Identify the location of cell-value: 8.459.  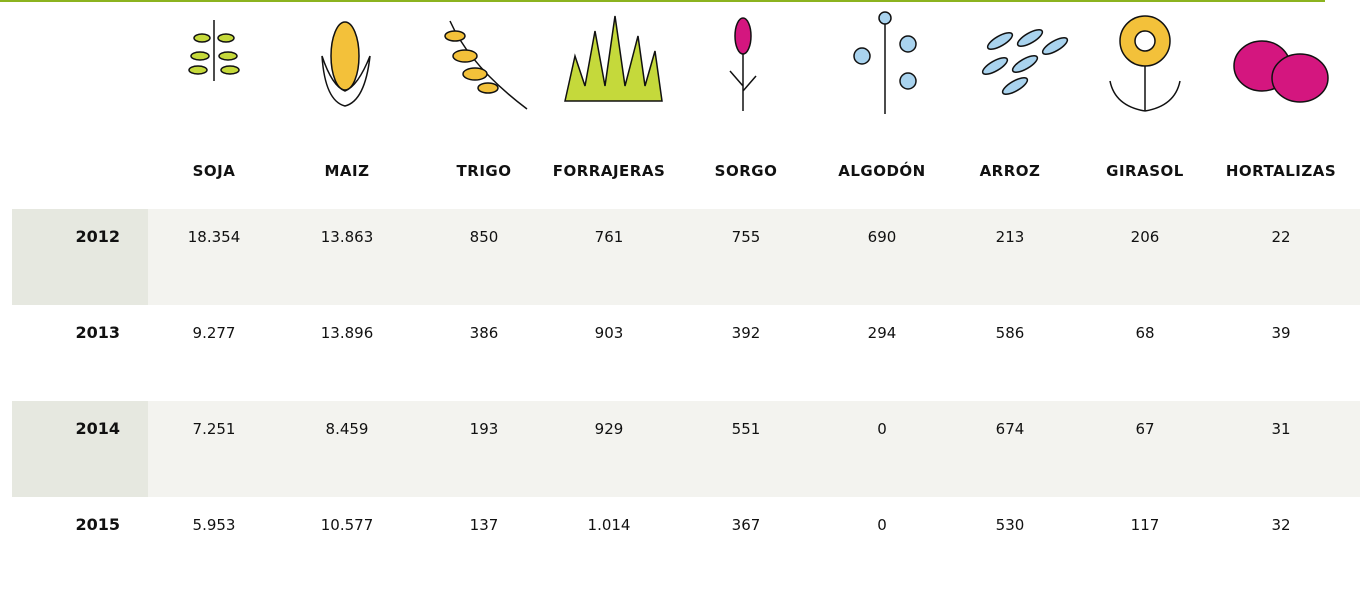
(347, 429).